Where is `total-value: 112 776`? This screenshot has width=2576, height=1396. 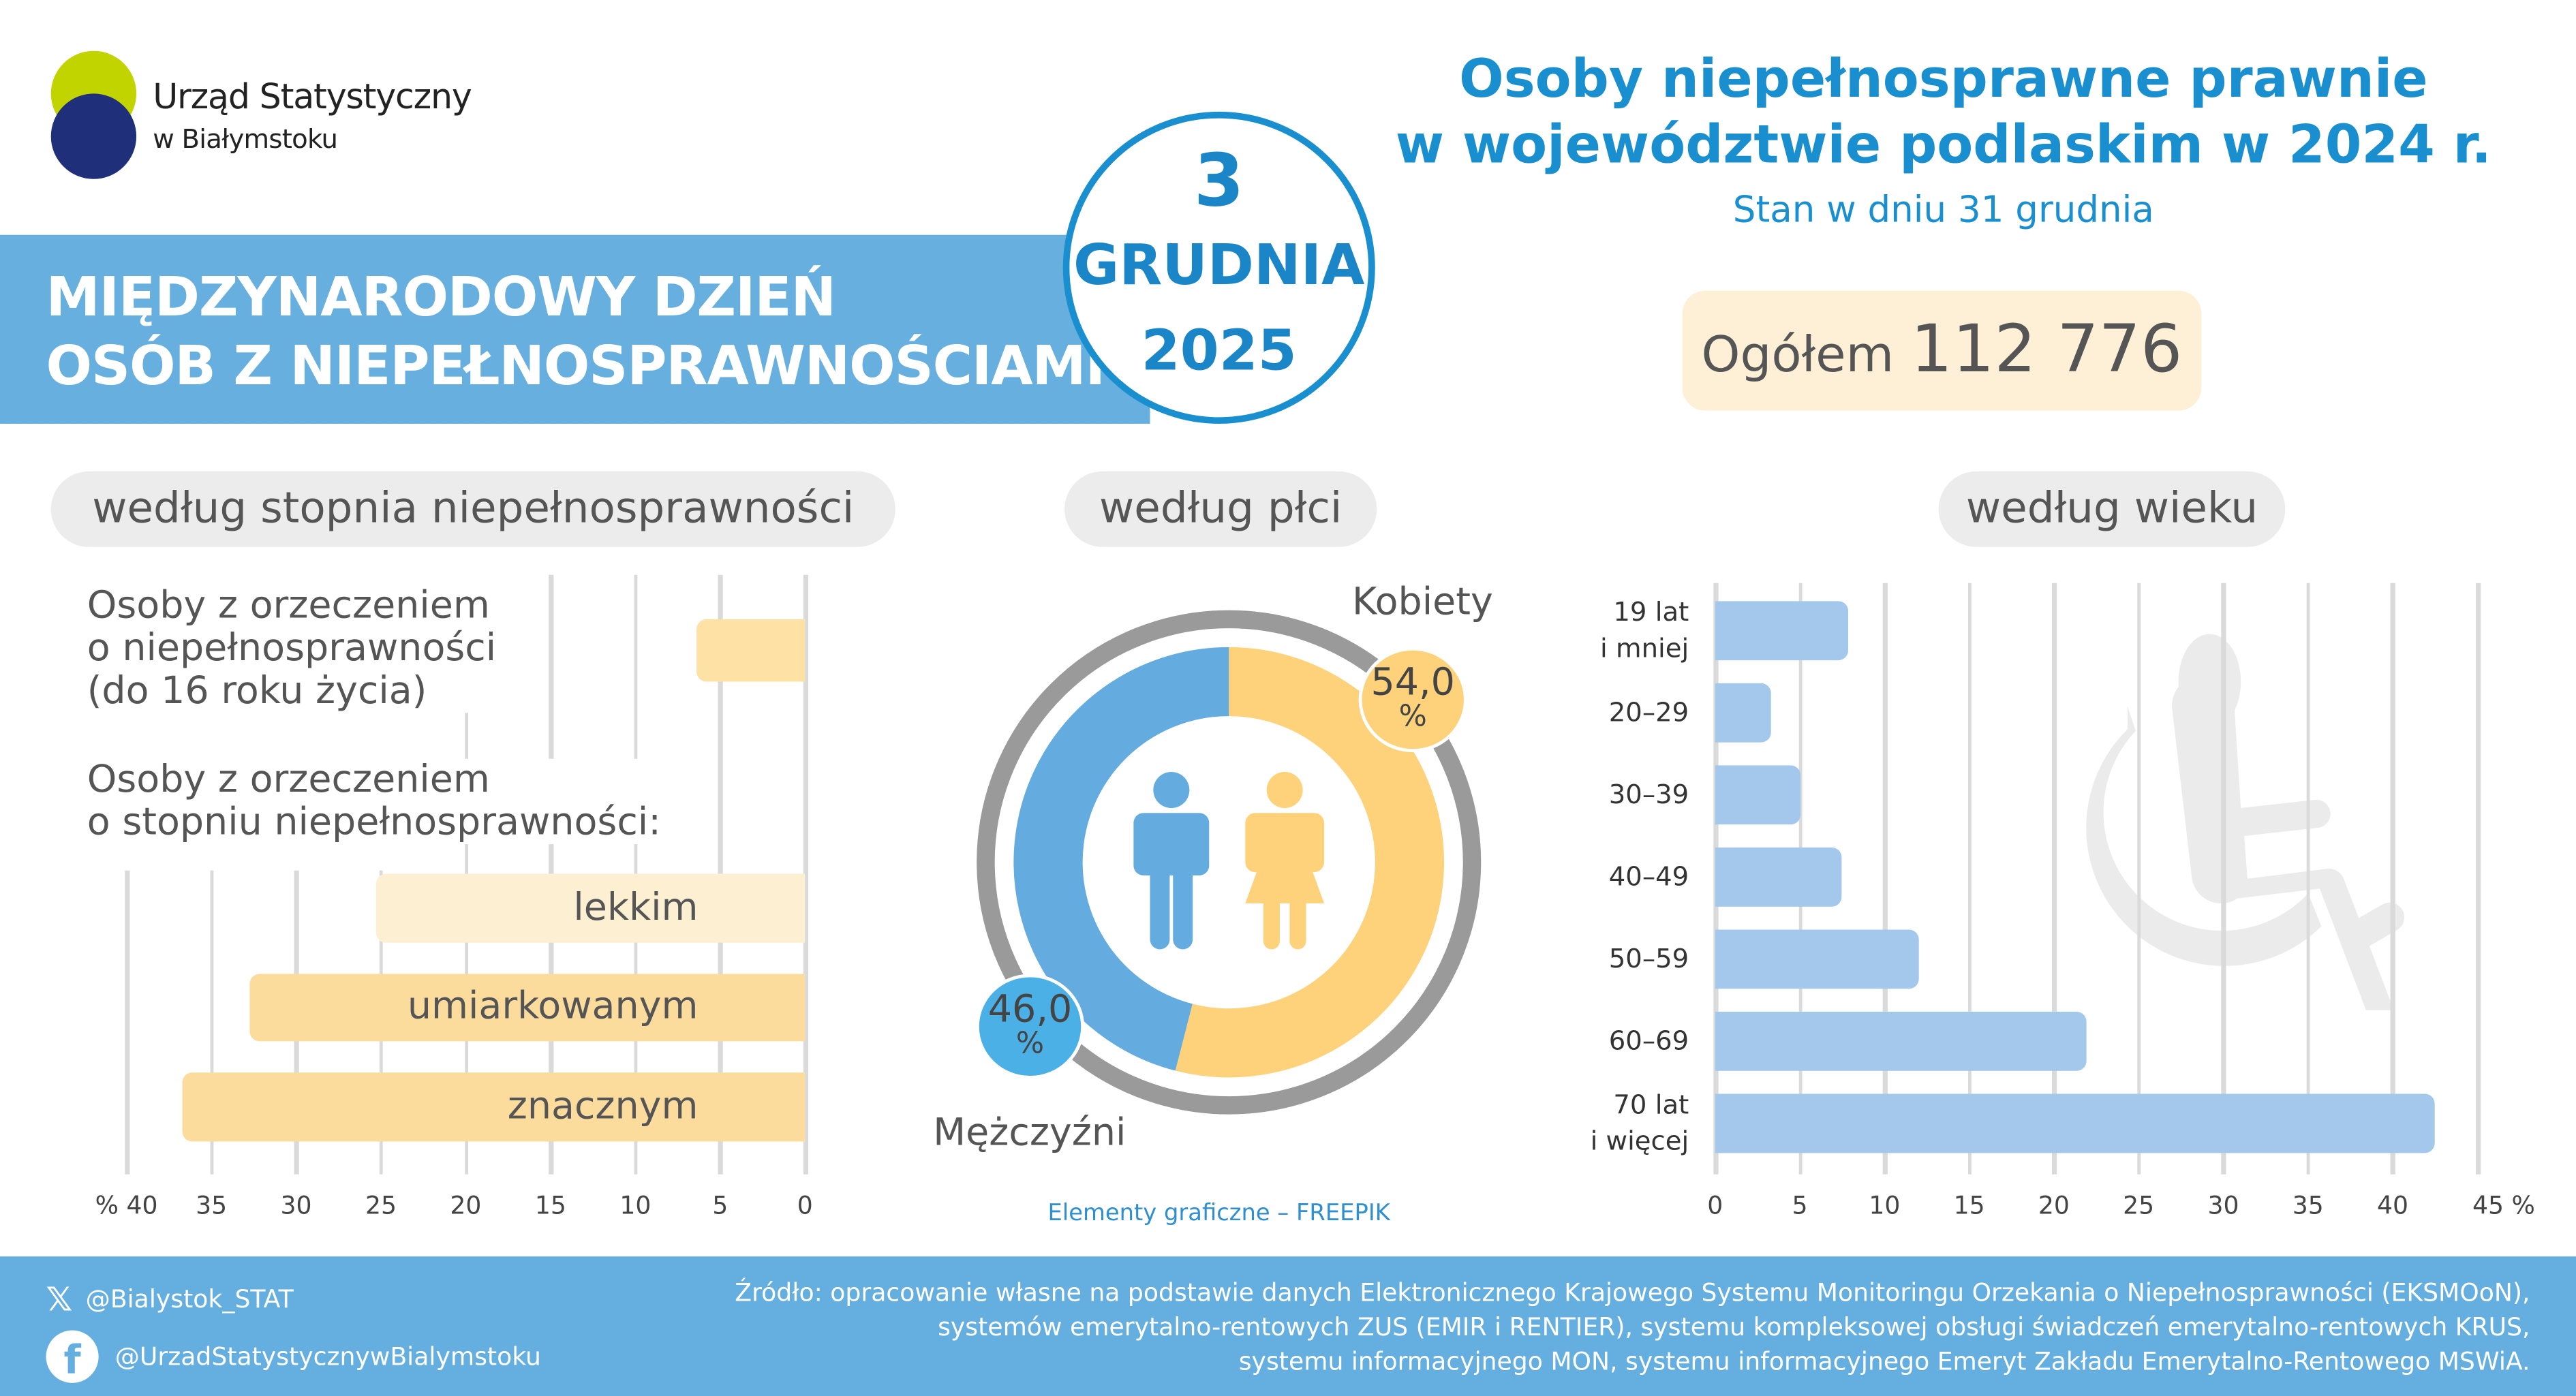 total-value: 112 776 is located at coordinates (2047, 350).